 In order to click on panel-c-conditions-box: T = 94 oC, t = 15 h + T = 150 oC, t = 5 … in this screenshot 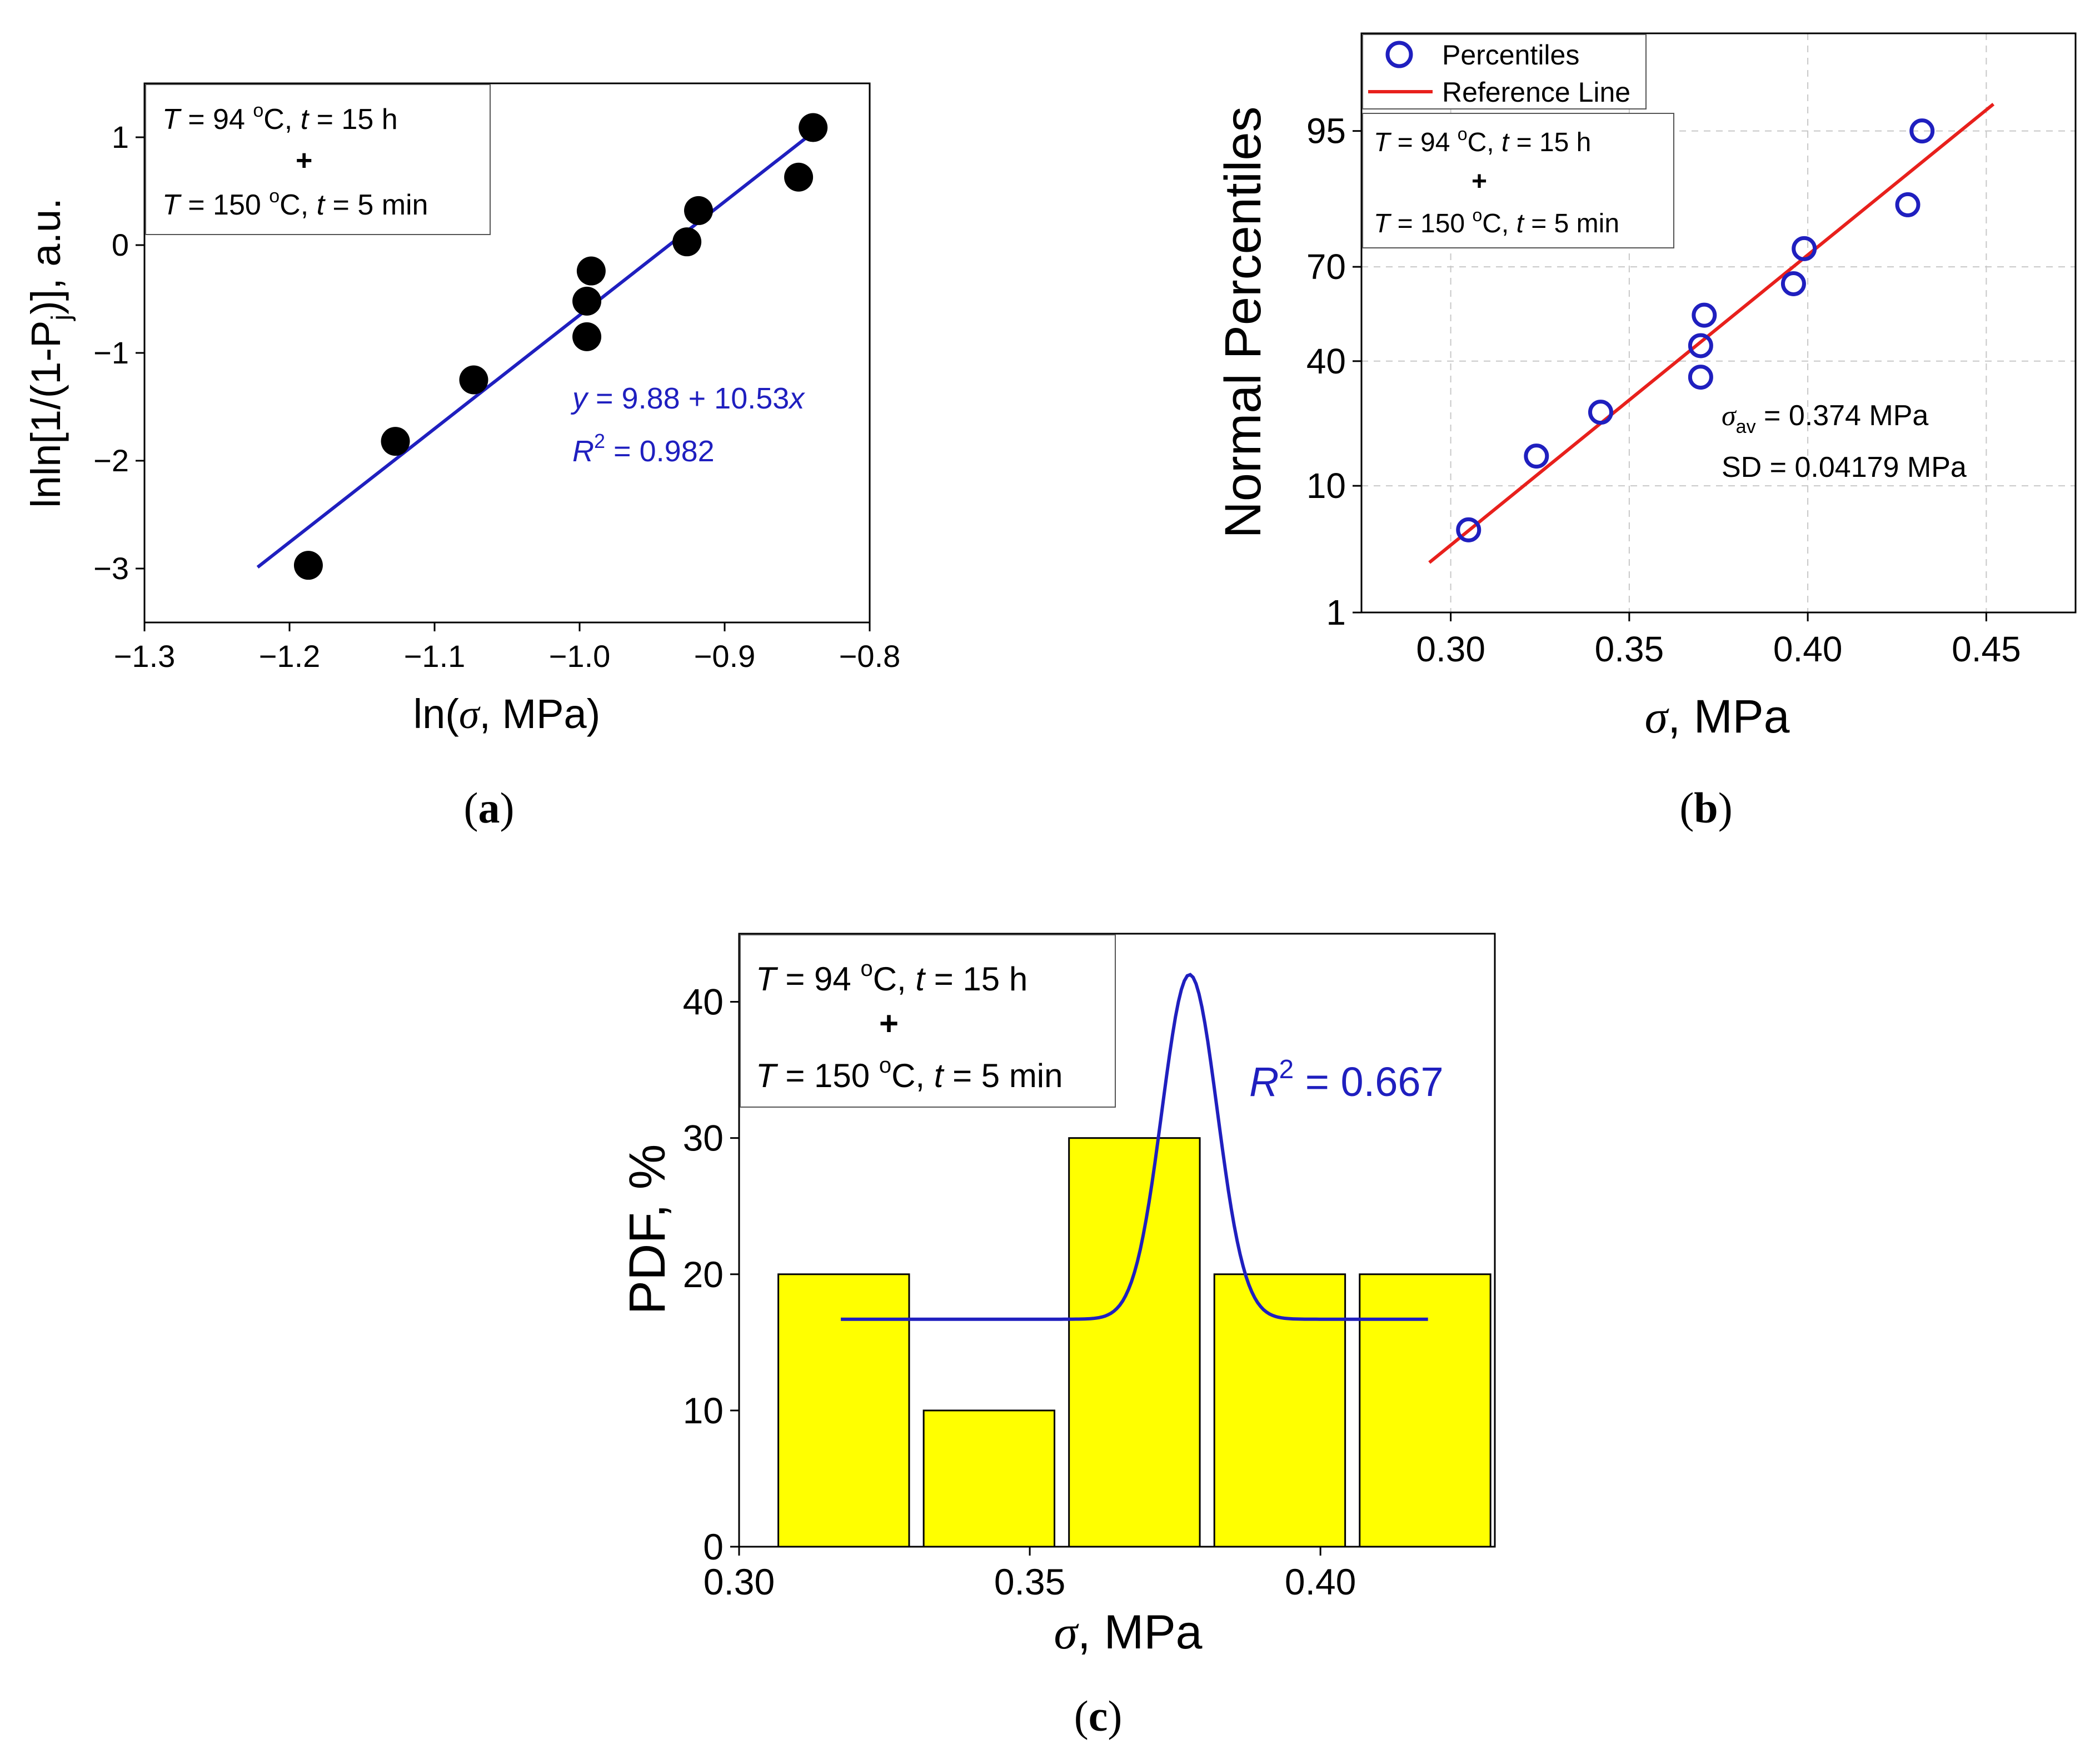, I will do `click(928, 1021)`.